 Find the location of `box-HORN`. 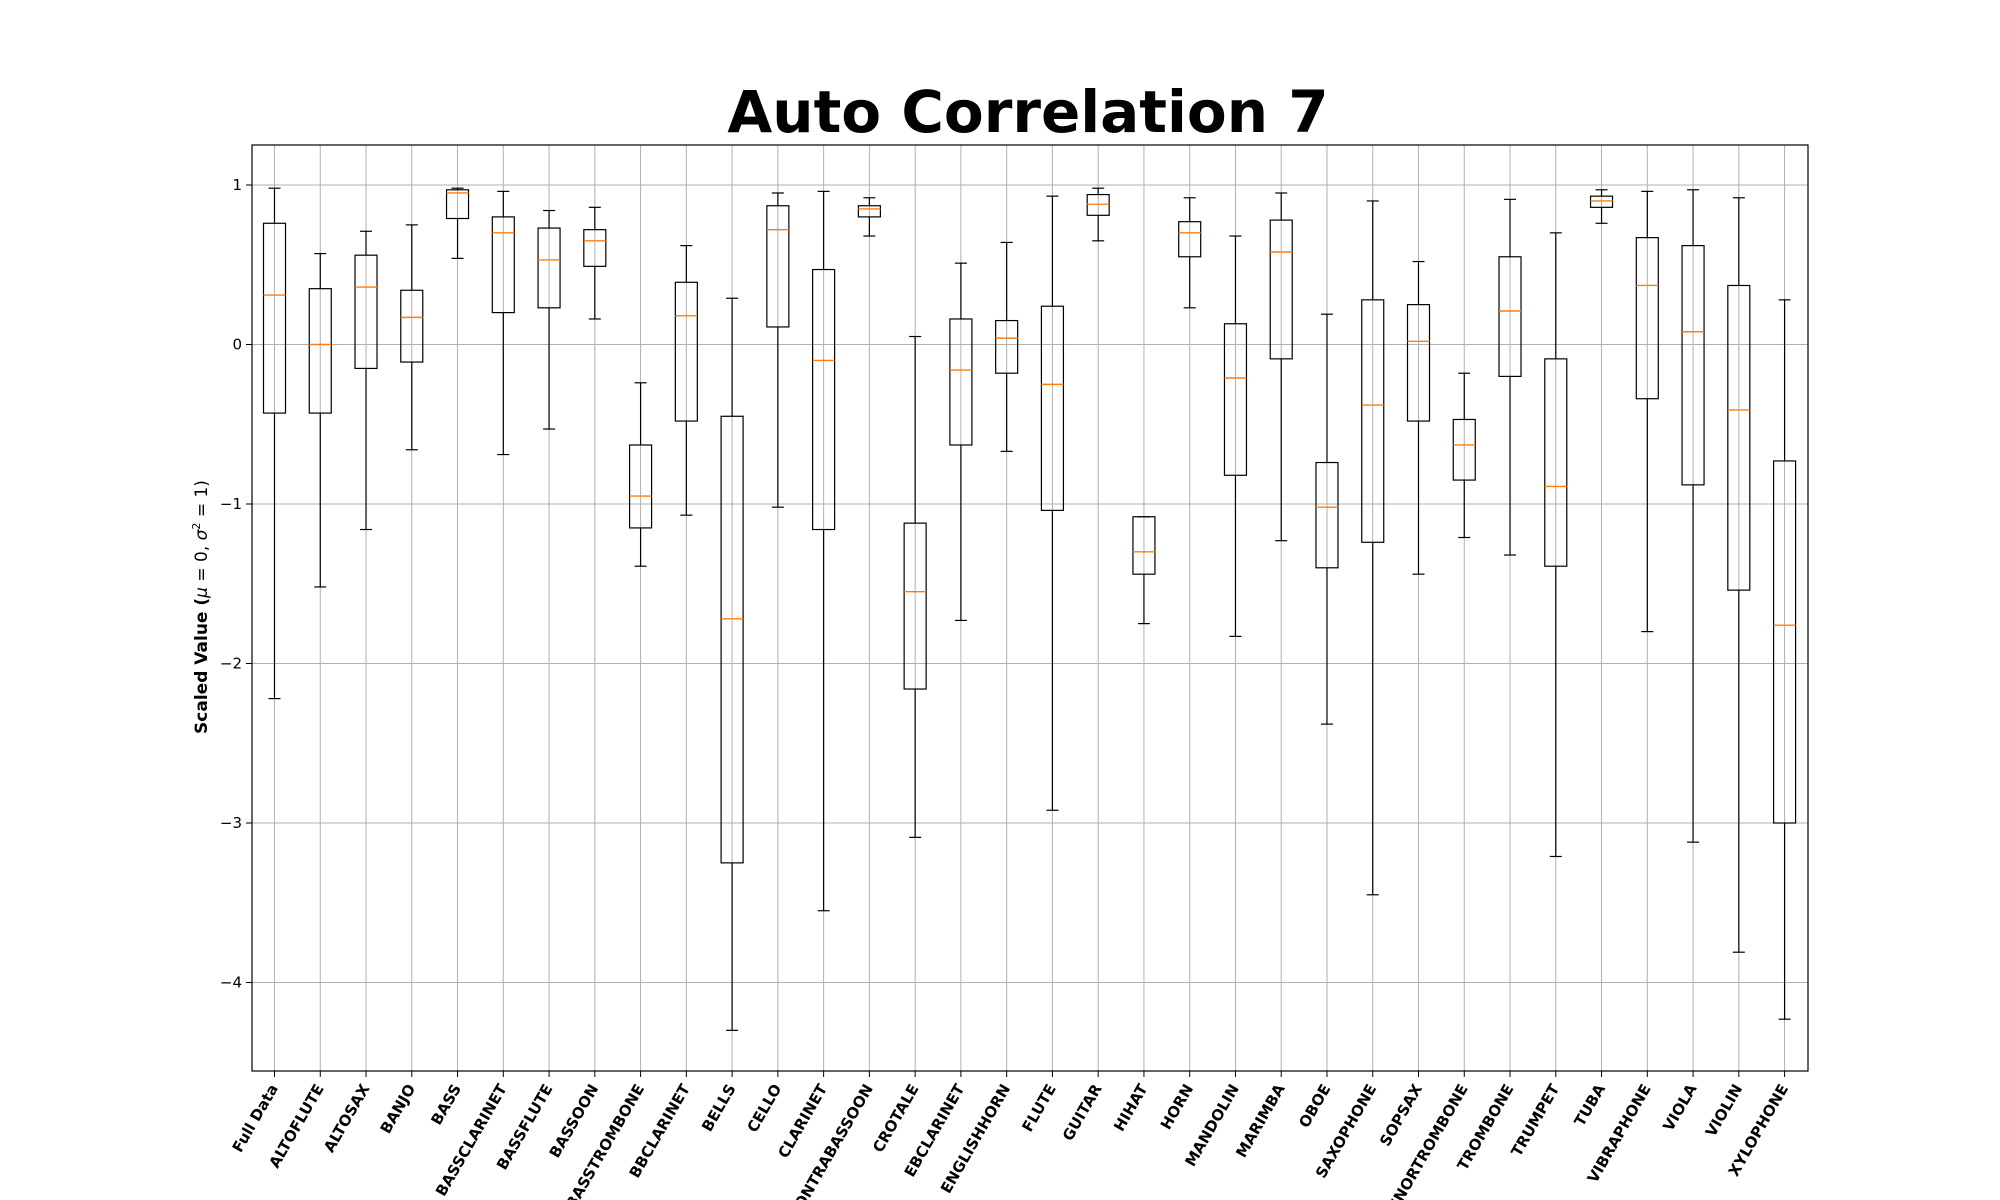

box-HORN is located at coordinates (1190, 253).